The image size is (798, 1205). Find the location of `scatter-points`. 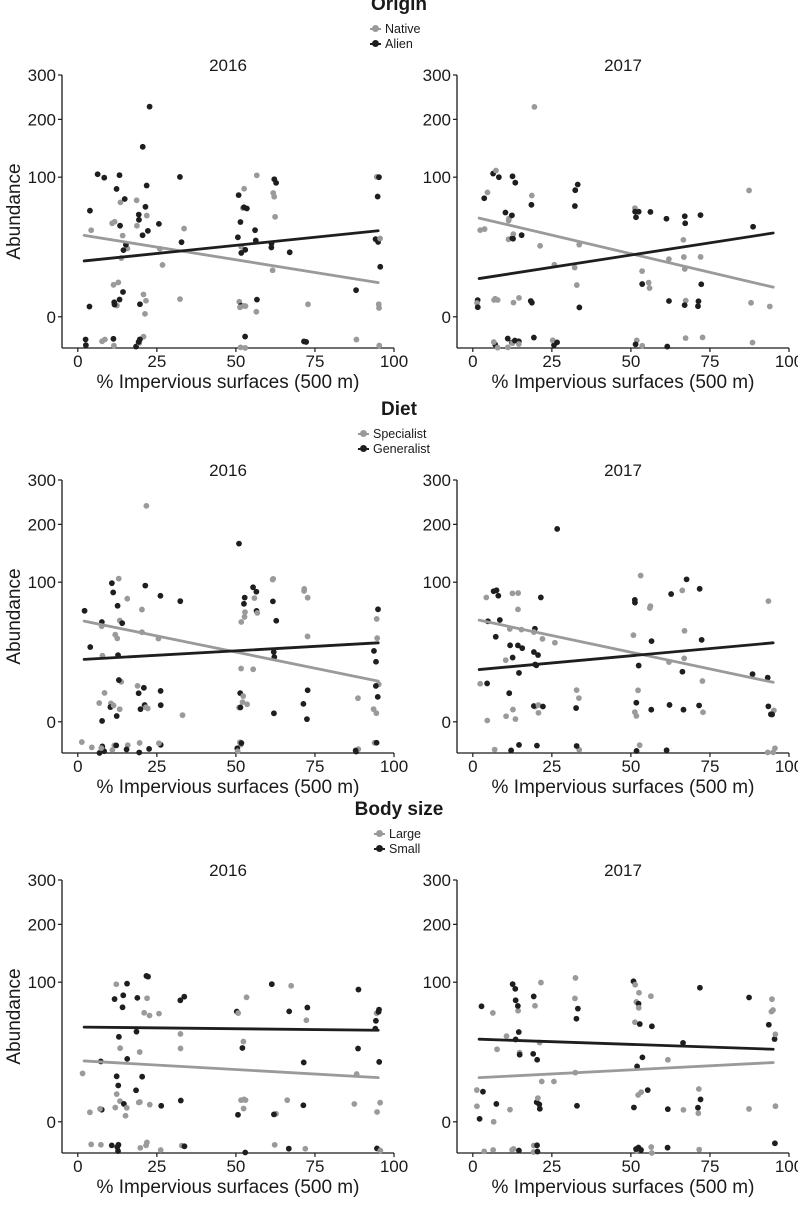

scatter-points is located at coordinates (233, 227).